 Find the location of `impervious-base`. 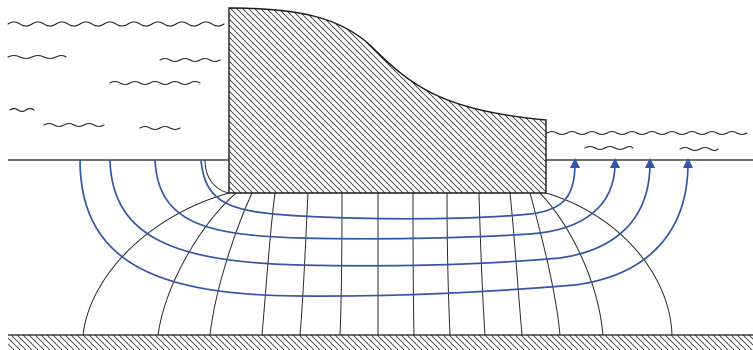

impervious-base is located at coordinates (380, 342).